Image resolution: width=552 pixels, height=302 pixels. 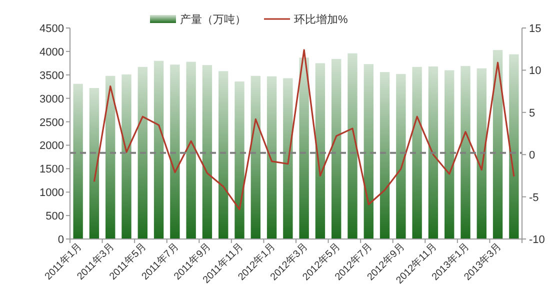 What do you see at coordinates (537, 240) in the screenshot?
I see `y2-tick-label: -10` at bounding box center [537, 240].